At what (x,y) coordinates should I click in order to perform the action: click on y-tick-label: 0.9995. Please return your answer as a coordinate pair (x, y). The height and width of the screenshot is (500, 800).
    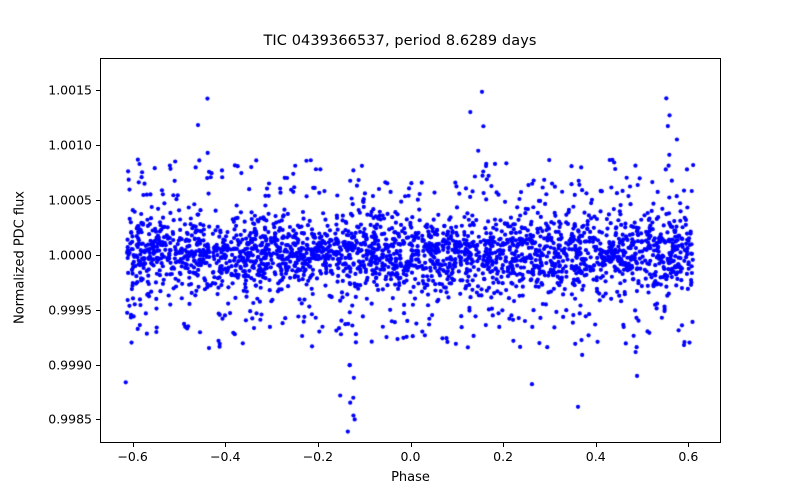
    Looking at the image, I should click on (70, 310).